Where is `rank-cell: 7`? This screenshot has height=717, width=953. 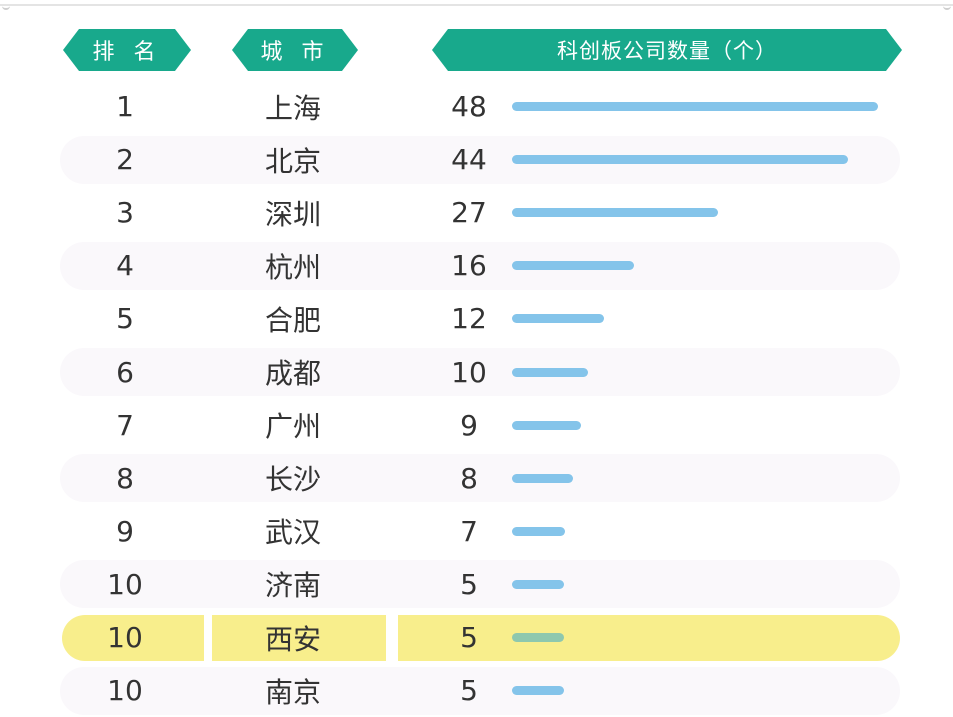 rank-cell: 7 is located at coordinates (125, 425).